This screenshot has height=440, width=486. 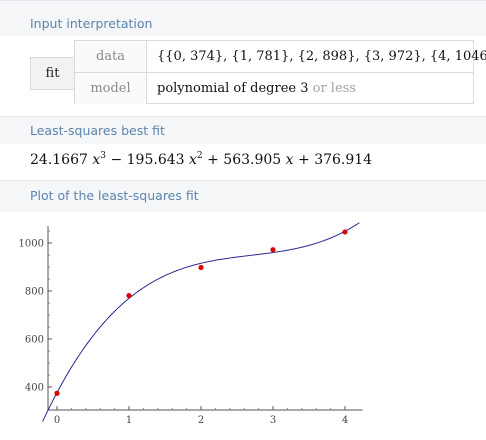 I want to click on fit-label-cell: fit, so click(x=52, y=73).